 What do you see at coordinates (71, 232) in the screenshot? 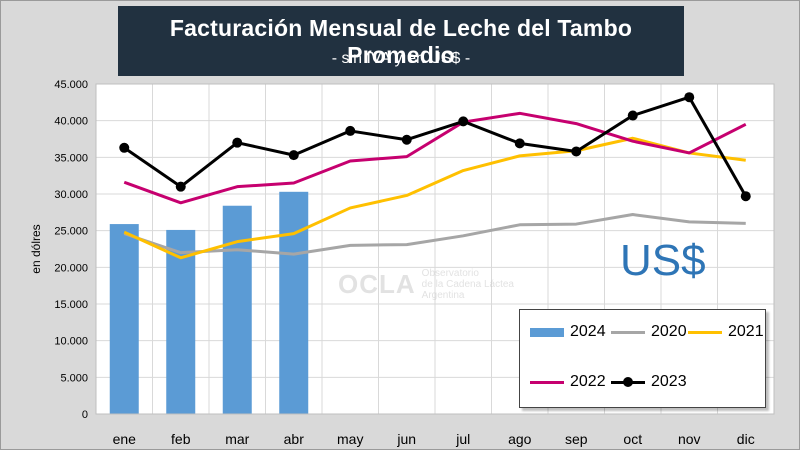
I see `y-tick-label-5: 25.000` at bounding box center [71, 232].